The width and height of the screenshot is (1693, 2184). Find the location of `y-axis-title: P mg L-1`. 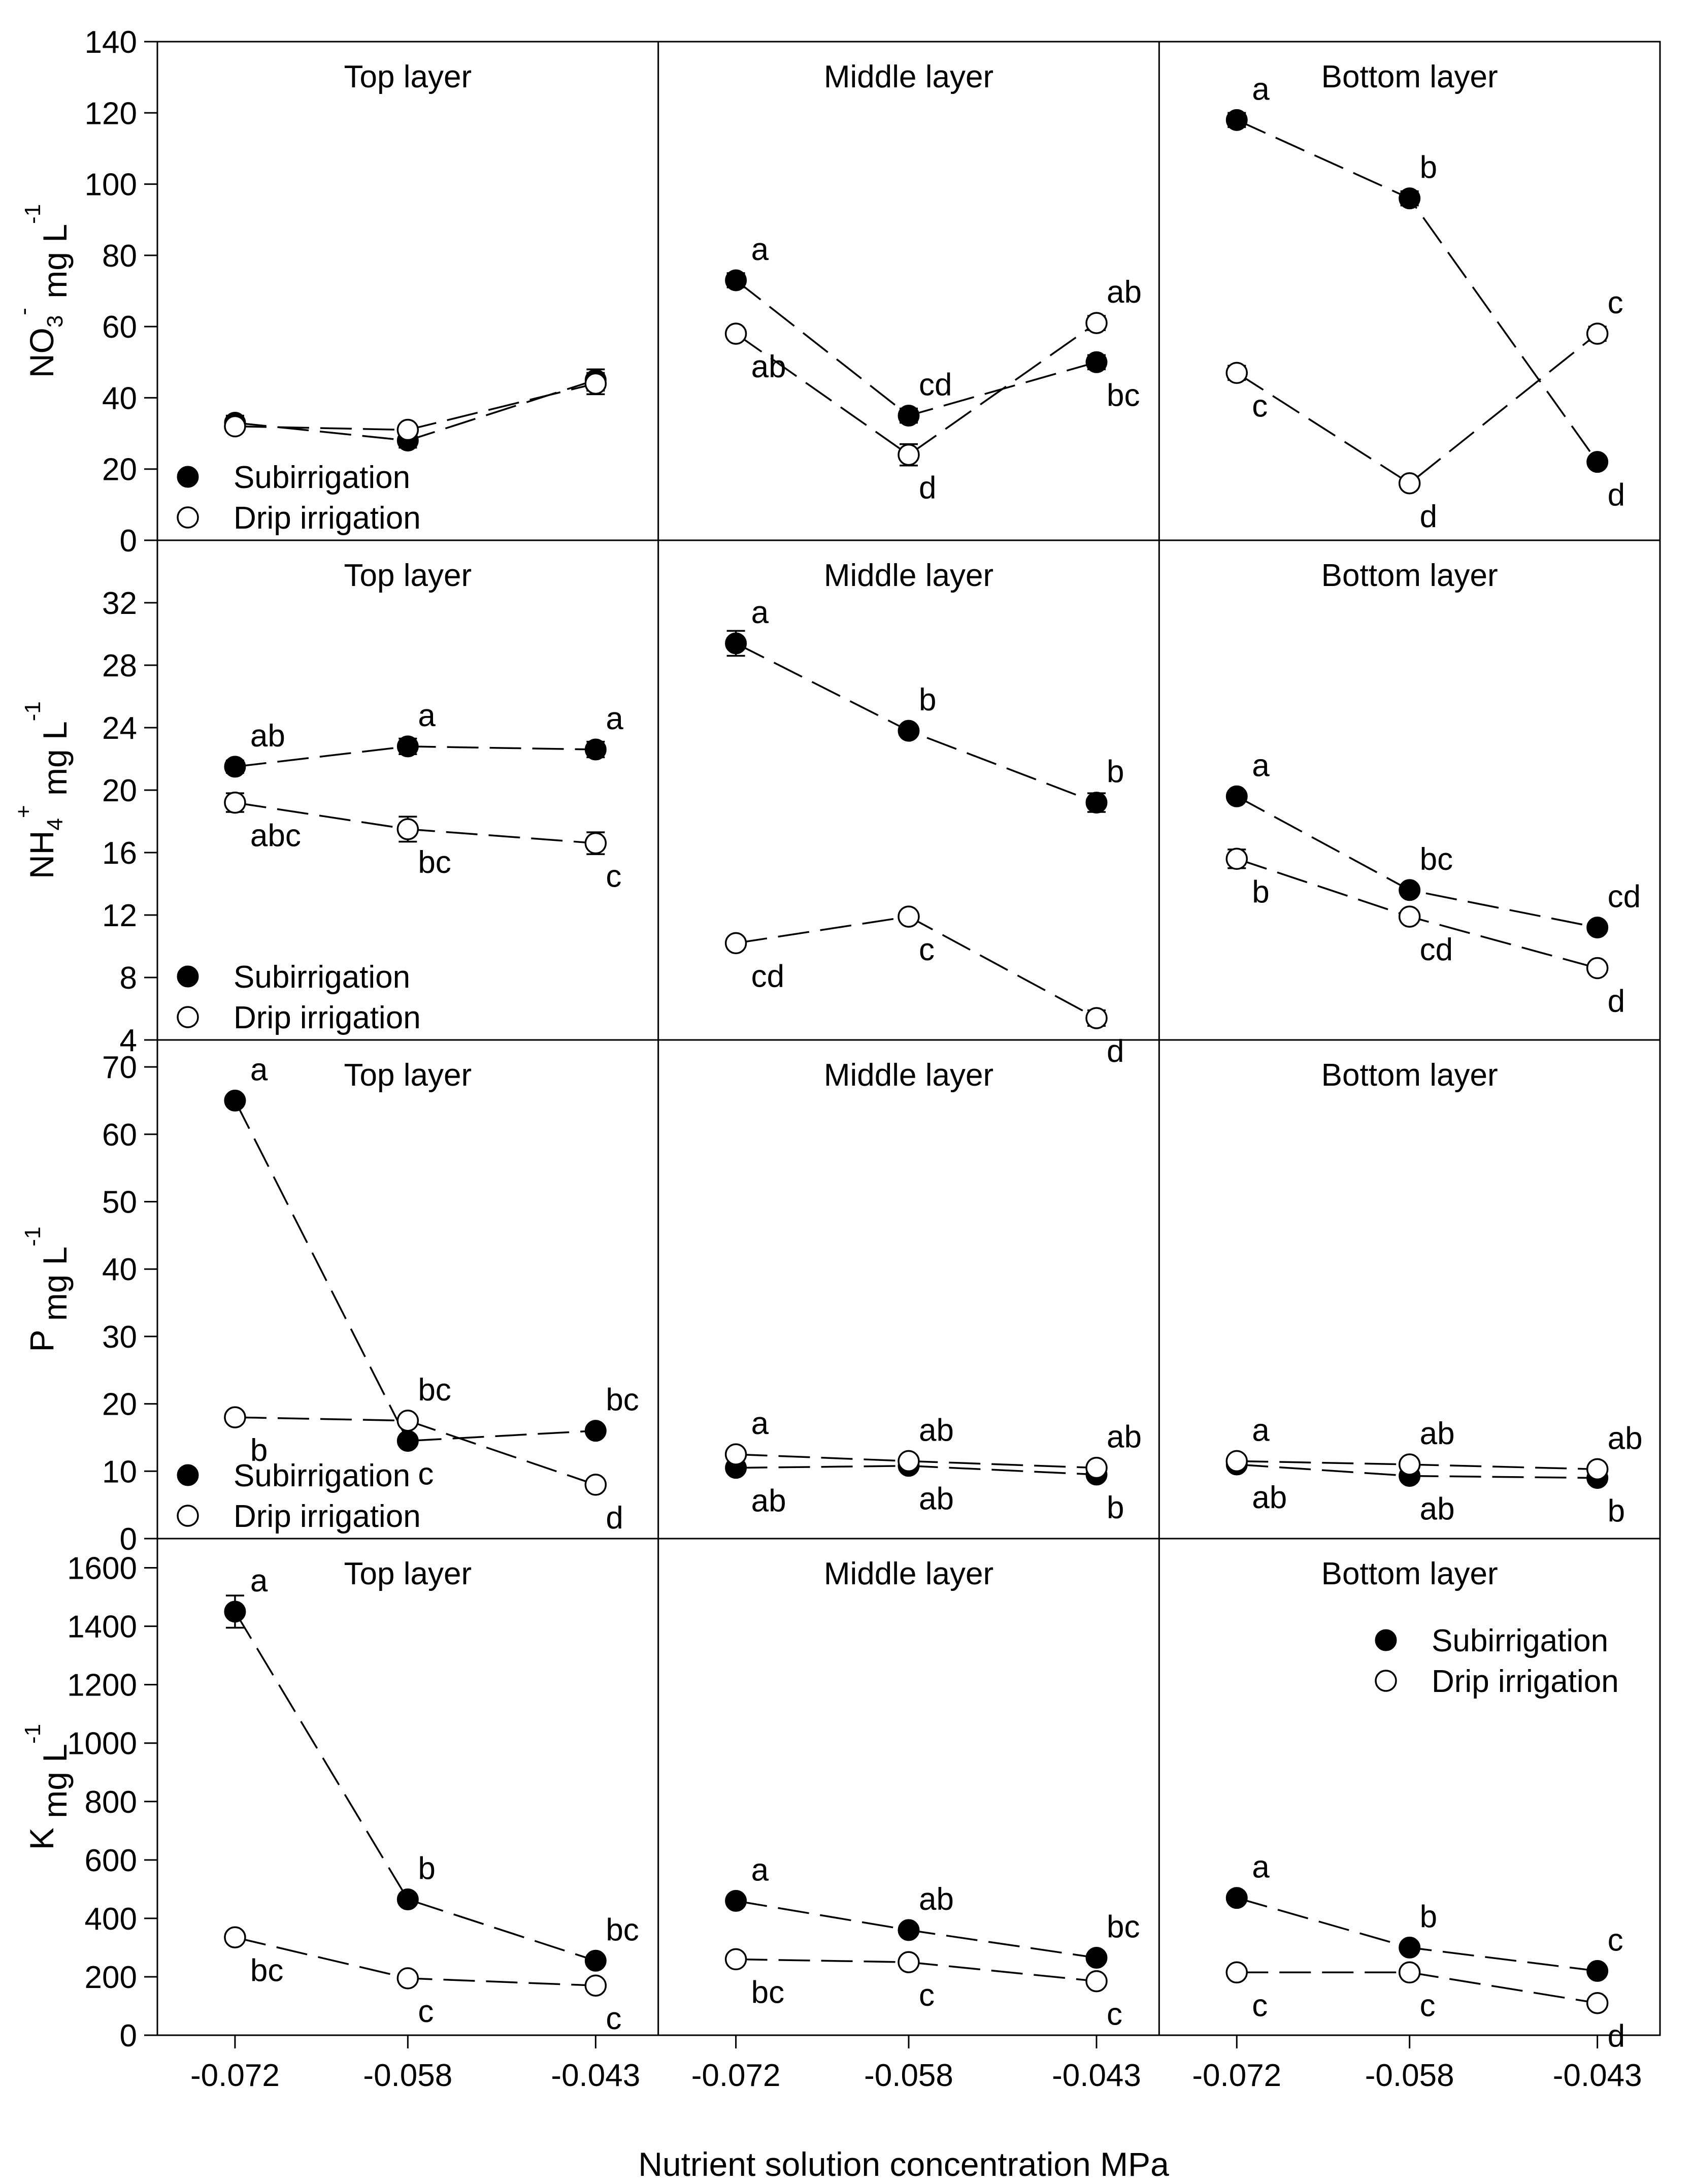

y-axis-title: P mg L-1 is located at coordinates (47, 1289).